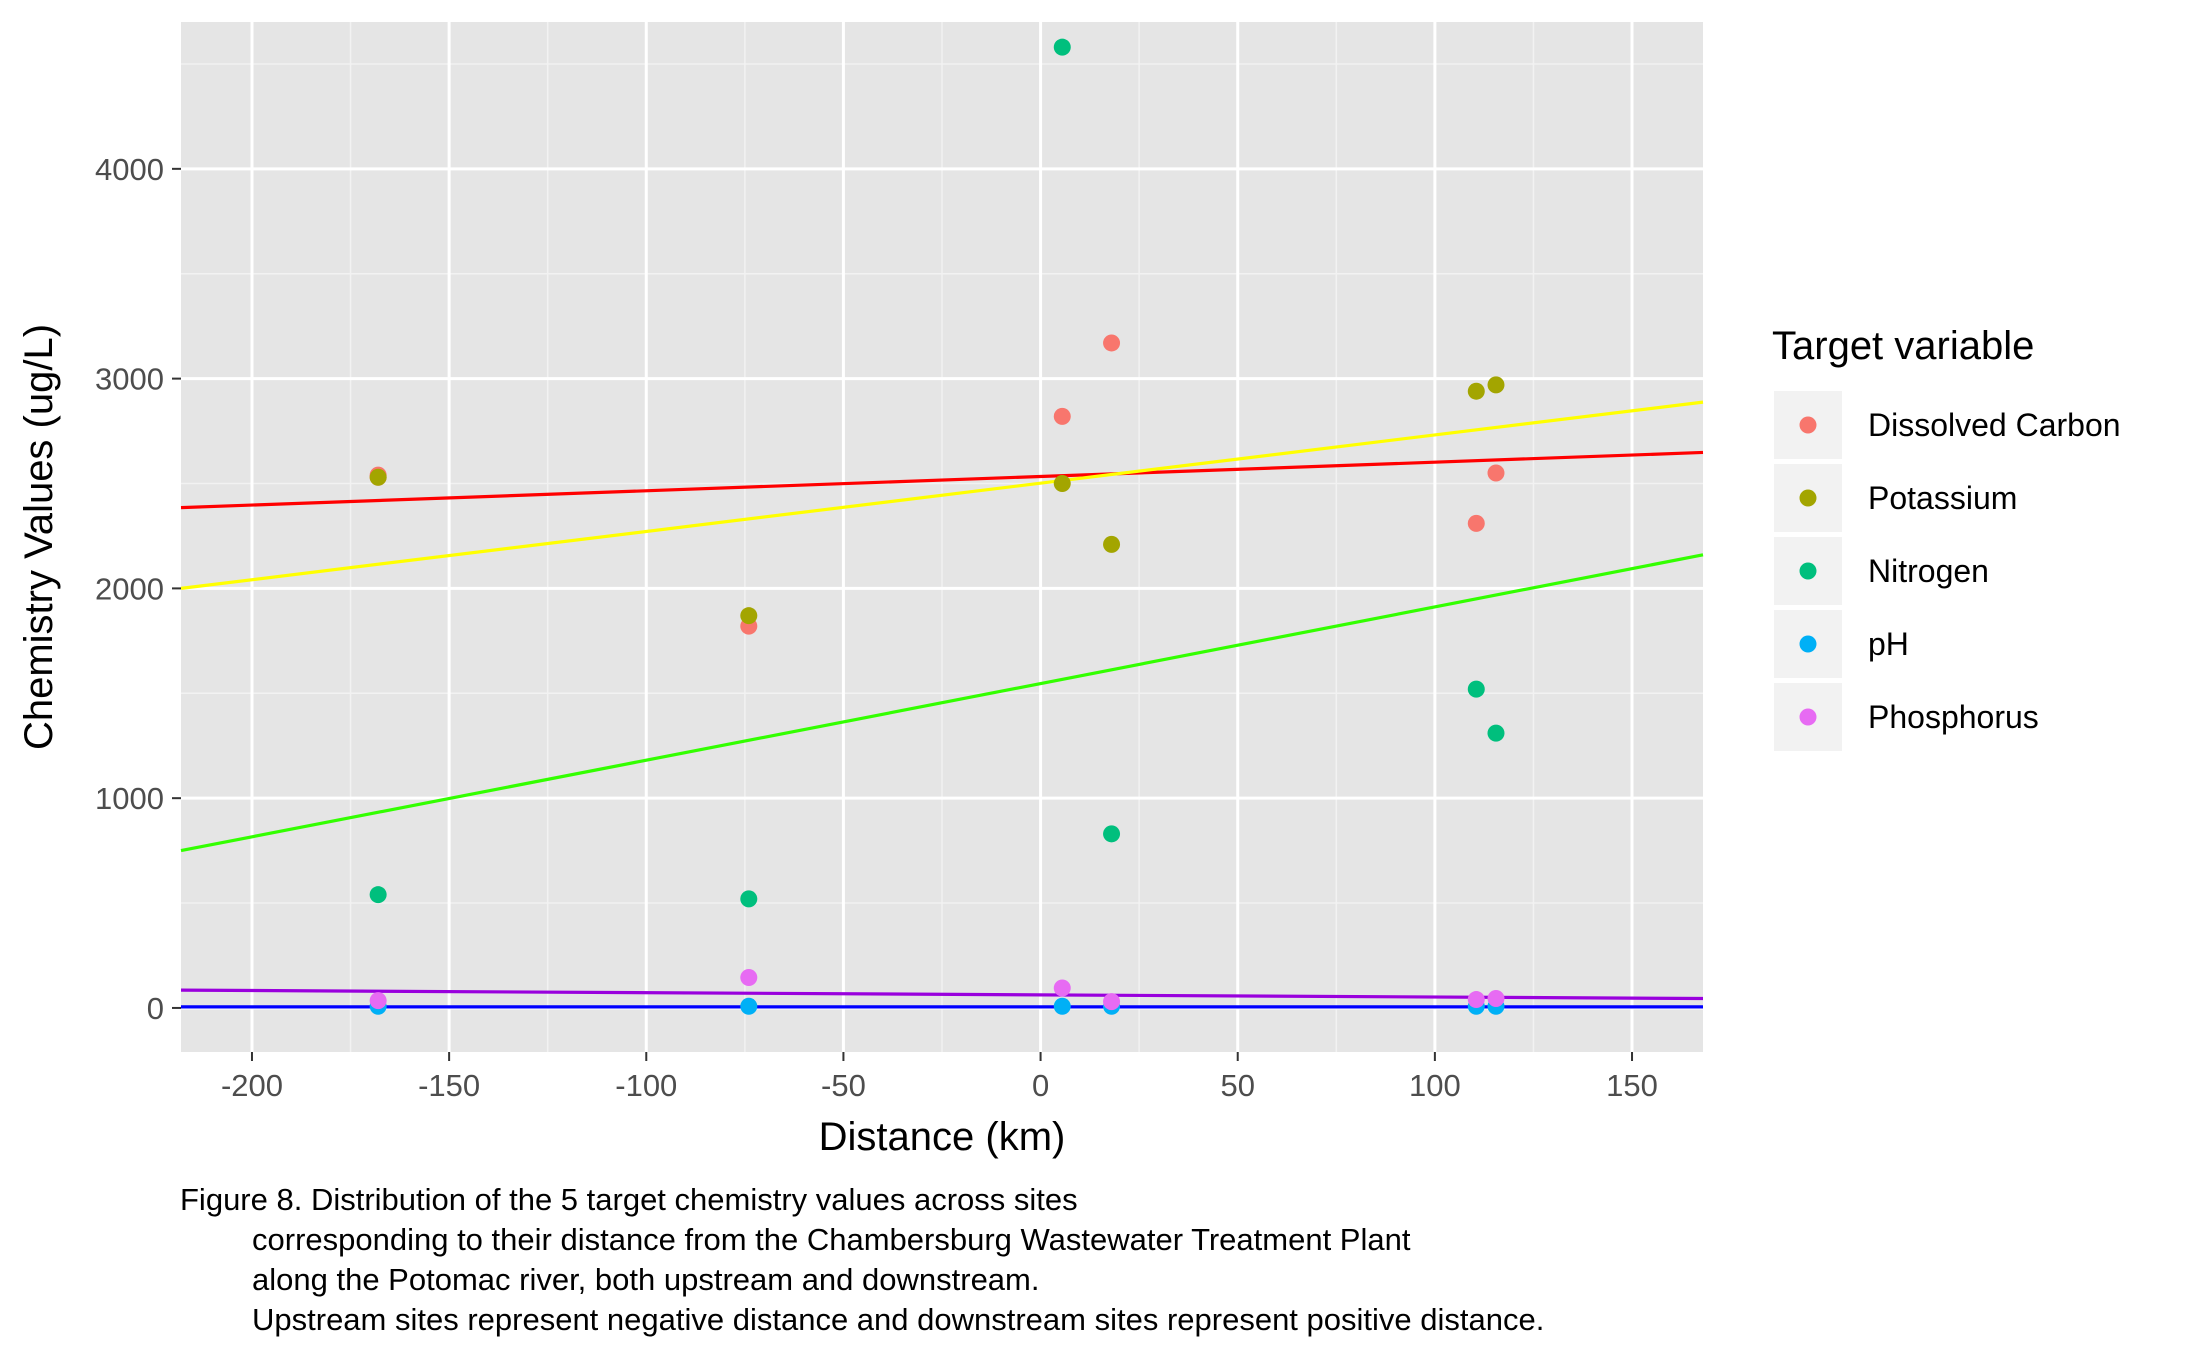 The height and width of the screenshot is (1351, 2187). Describe the element at coordinates (1888, 644) in the screenshot. I see `legend-label: pH` at that location.